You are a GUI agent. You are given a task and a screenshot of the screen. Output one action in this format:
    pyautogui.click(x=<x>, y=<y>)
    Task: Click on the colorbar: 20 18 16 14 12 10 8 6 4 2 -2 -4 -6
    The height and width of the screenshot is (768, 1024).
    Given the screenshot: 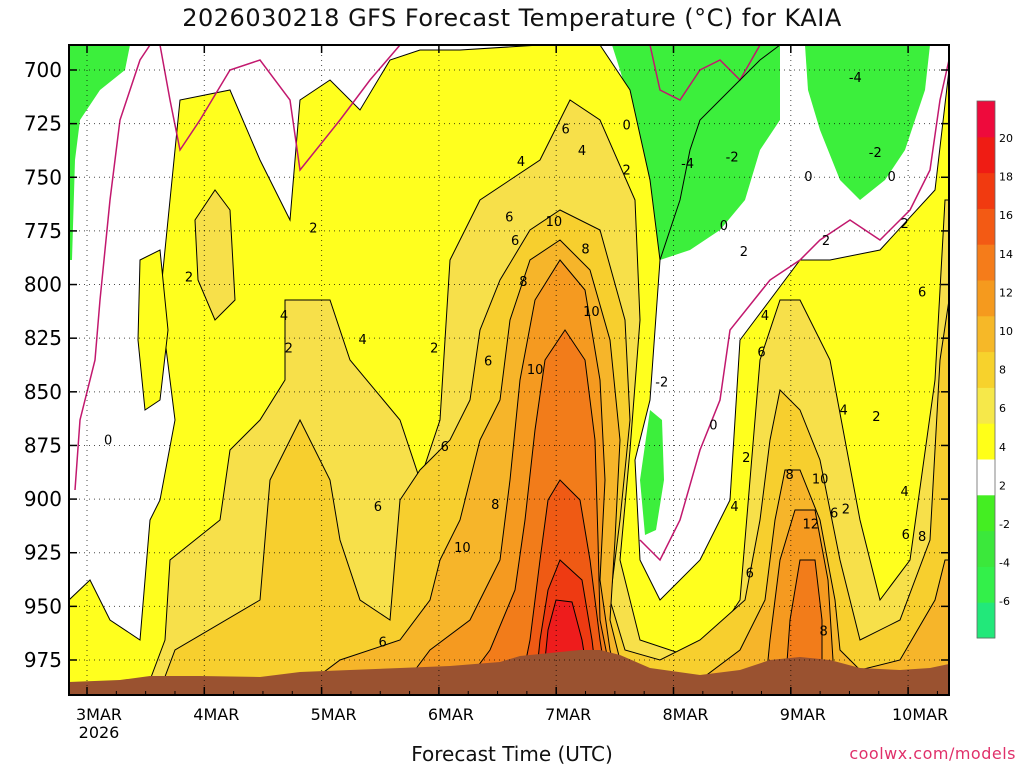 What is the action you would take?
    pyautogui.click(x=994, y=369)
    